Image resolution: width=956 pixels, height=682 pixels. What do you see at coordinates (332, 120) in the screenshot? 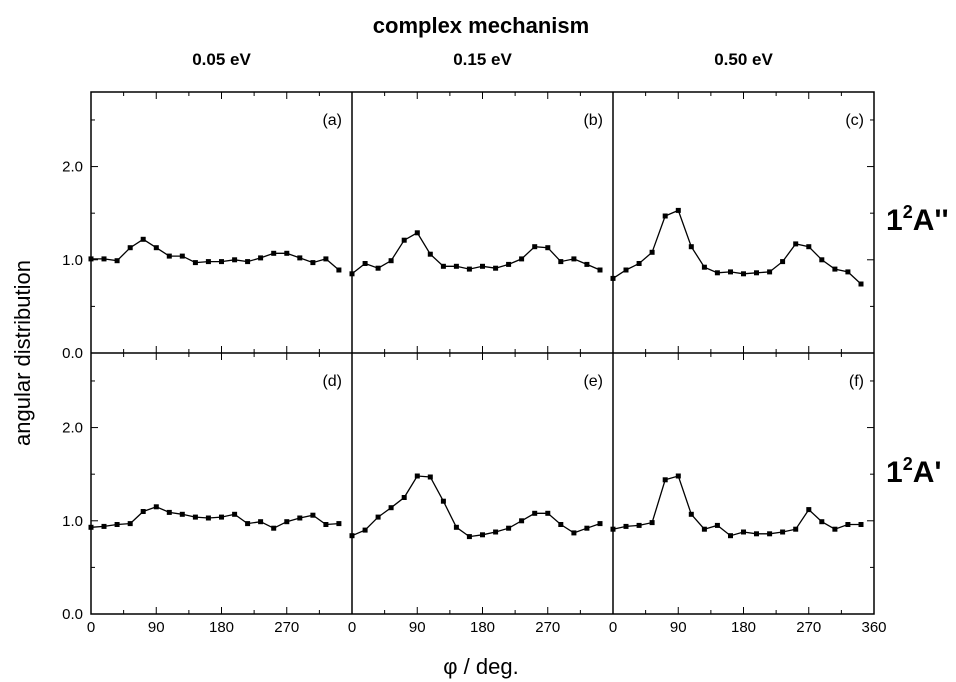
I see `panel-label: (a)` at bounding box center [332, 120].